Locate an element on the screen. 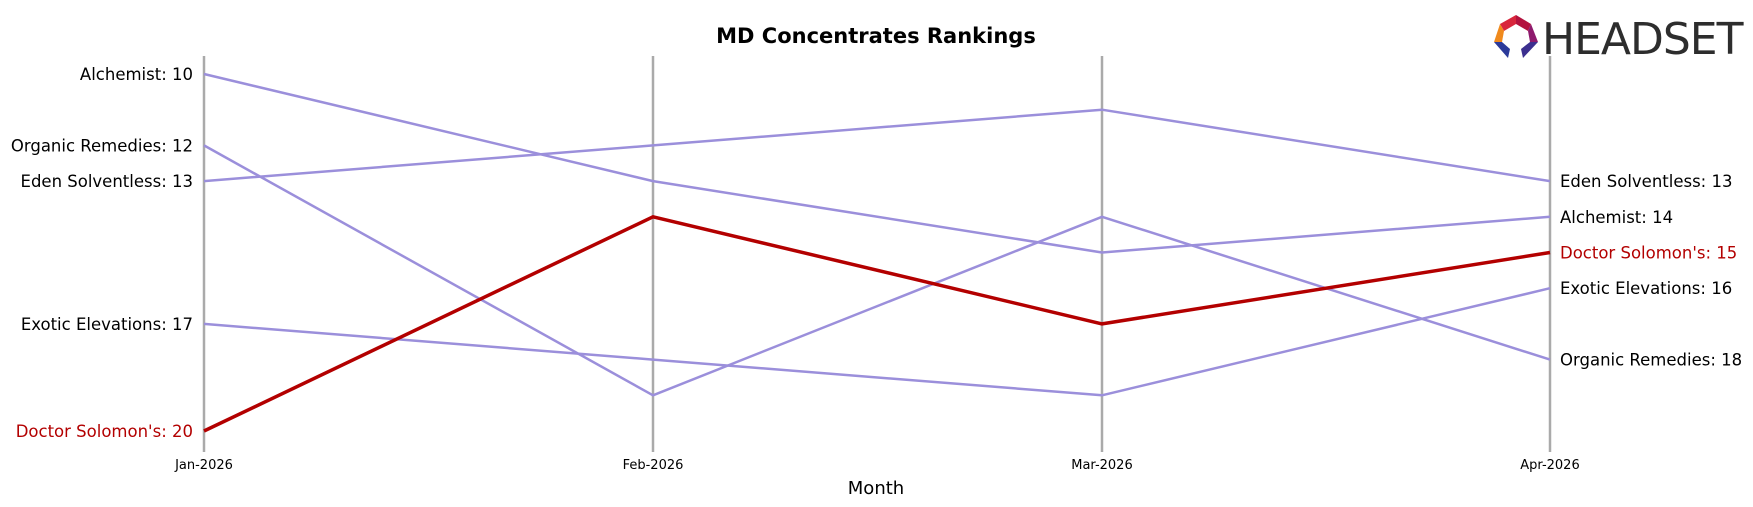 The width and height of the screenshot is (1753, 507). left-label-exotic-elevations: Exotic Elevations: 17 is located at coordinates (107, 324).